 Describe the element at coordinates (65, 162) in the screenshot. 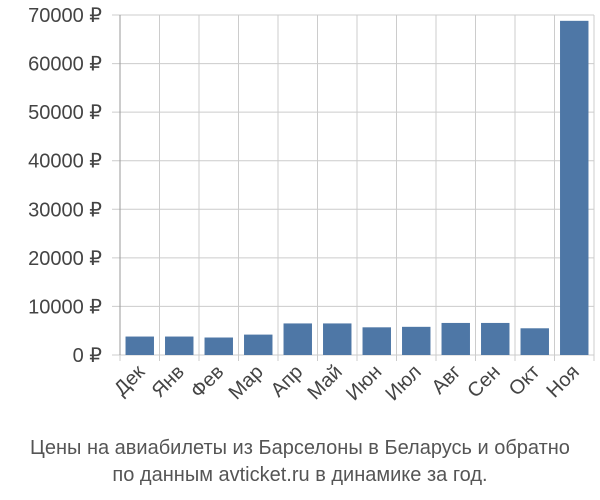

I see `y-tick-label: 40000 ₽` at that location.